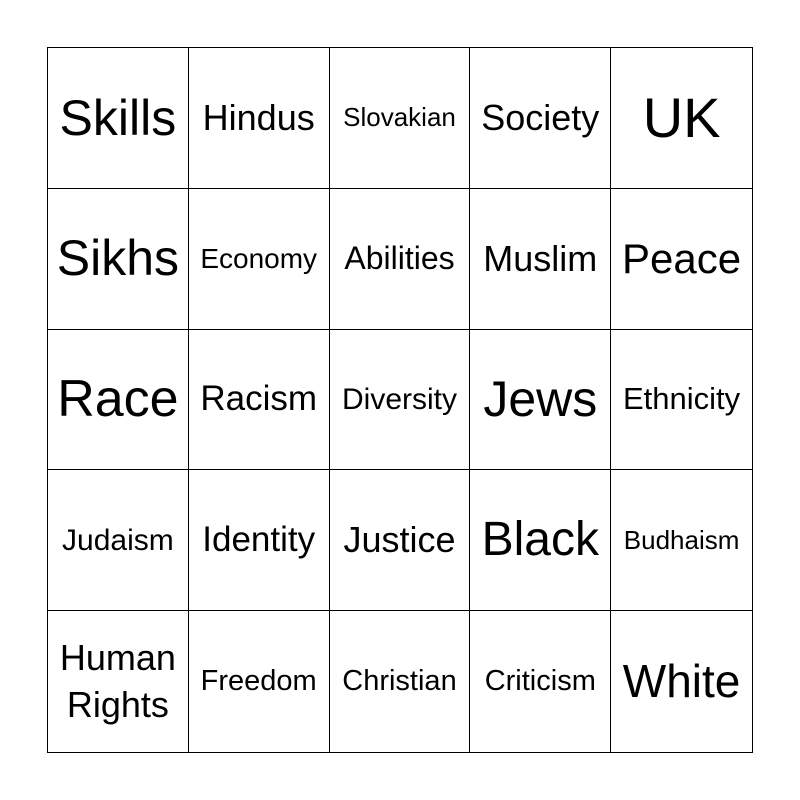 The width and height of the screenshot is (800, 800). I want to click on bingo-cell: Society, so click(541, 118).